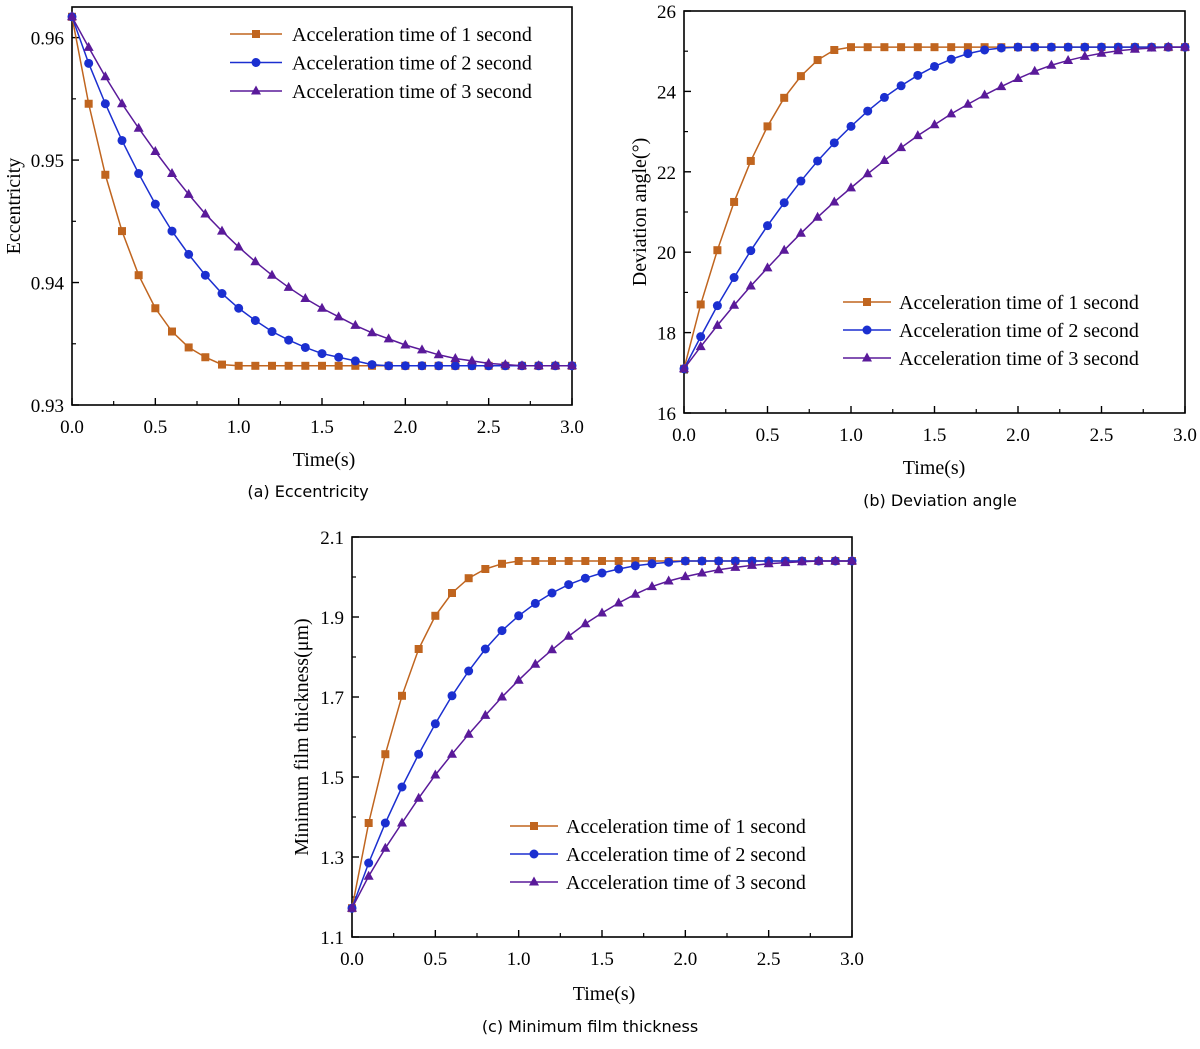  I want to click on chart-b-x-axis-label: Time(s), so click(934, 468).